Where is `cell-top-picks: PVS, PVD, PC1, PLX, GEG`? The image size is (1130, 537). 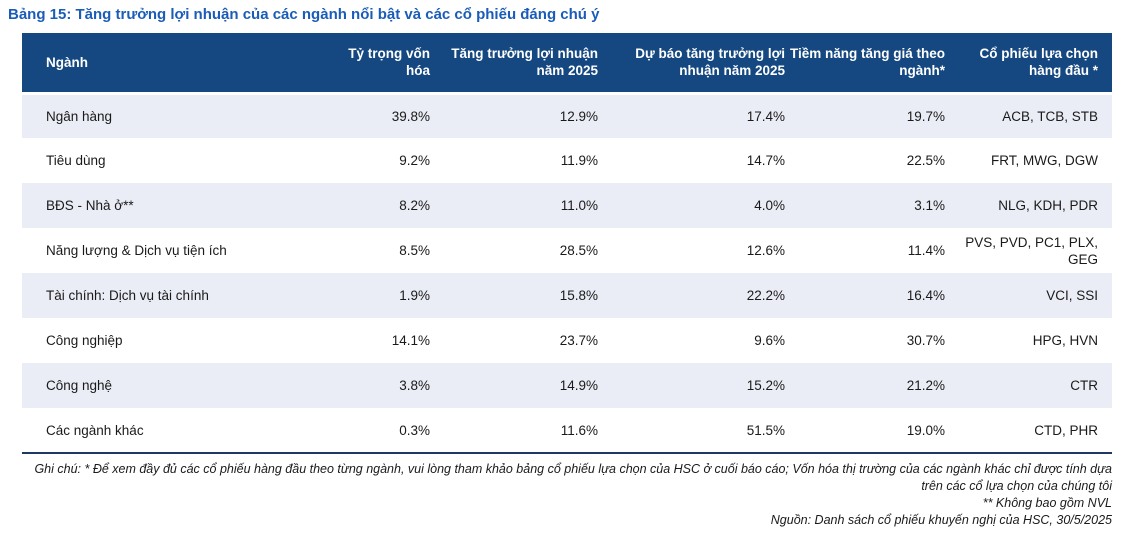
cell-top-picks: PVS, PVD, PC1, PLX, GEG is located at coordinates (1031, 250).